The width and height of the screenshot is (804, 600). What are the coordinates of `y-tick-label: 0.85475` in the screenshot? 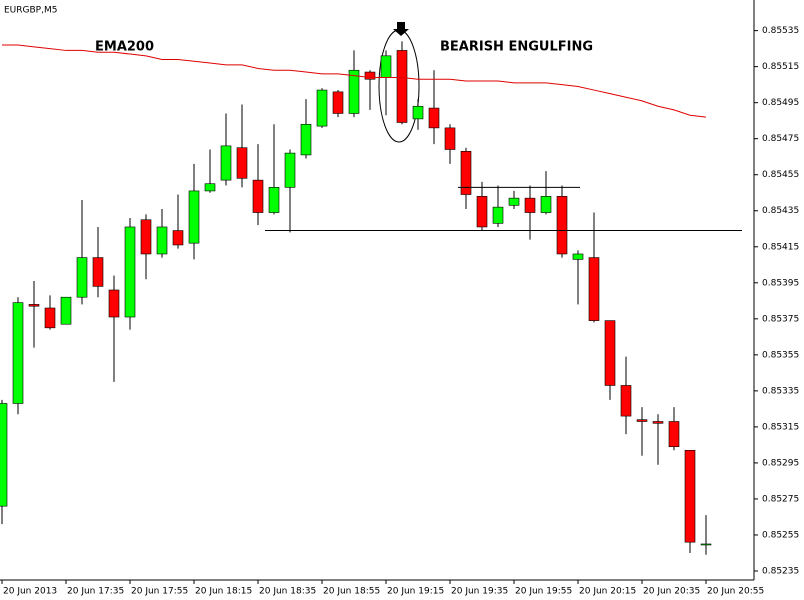 It's located at (780, 139).